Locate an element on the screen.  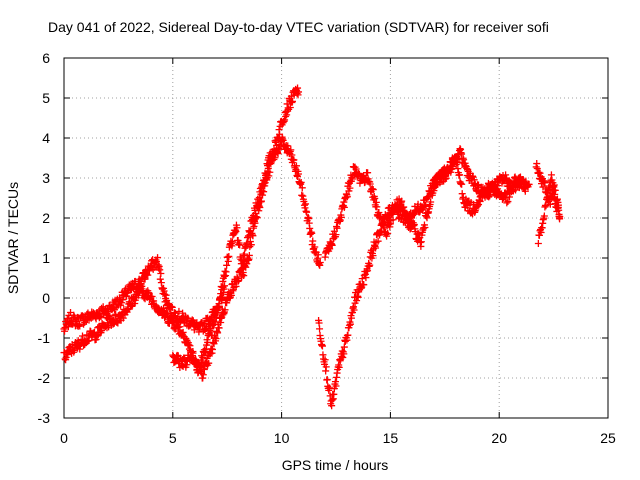
y-tick-label: -2 is located at coordinates (44, 378).